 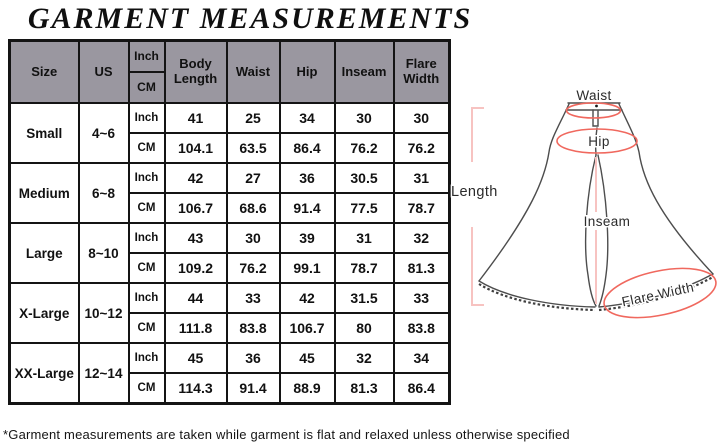 I want to click on us-size-value: 8~10, so click(x=103, y=253).